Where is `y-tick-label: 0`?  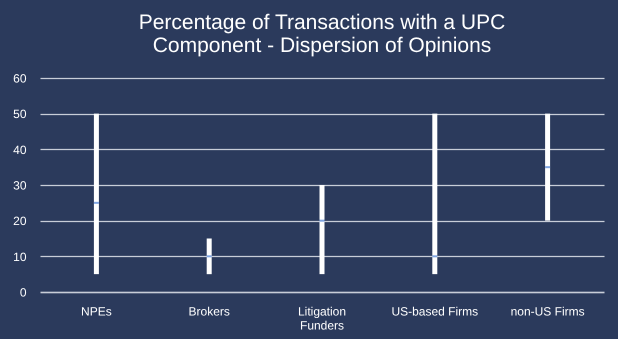
y-tick-label: 0 is located at coordinates (23, 293).